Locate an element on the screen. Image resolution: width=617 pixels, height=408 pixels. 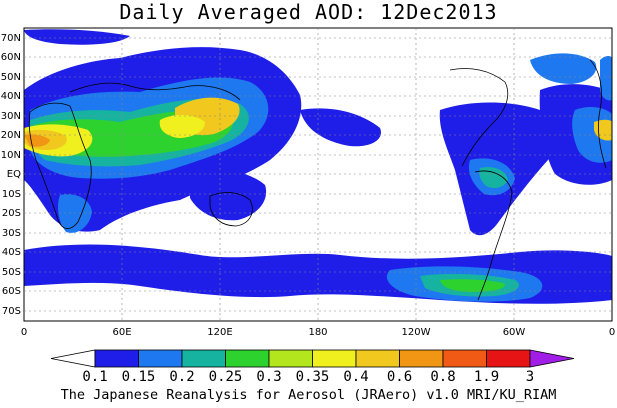
lat-label: 10S is located at coordinates (11, 194).